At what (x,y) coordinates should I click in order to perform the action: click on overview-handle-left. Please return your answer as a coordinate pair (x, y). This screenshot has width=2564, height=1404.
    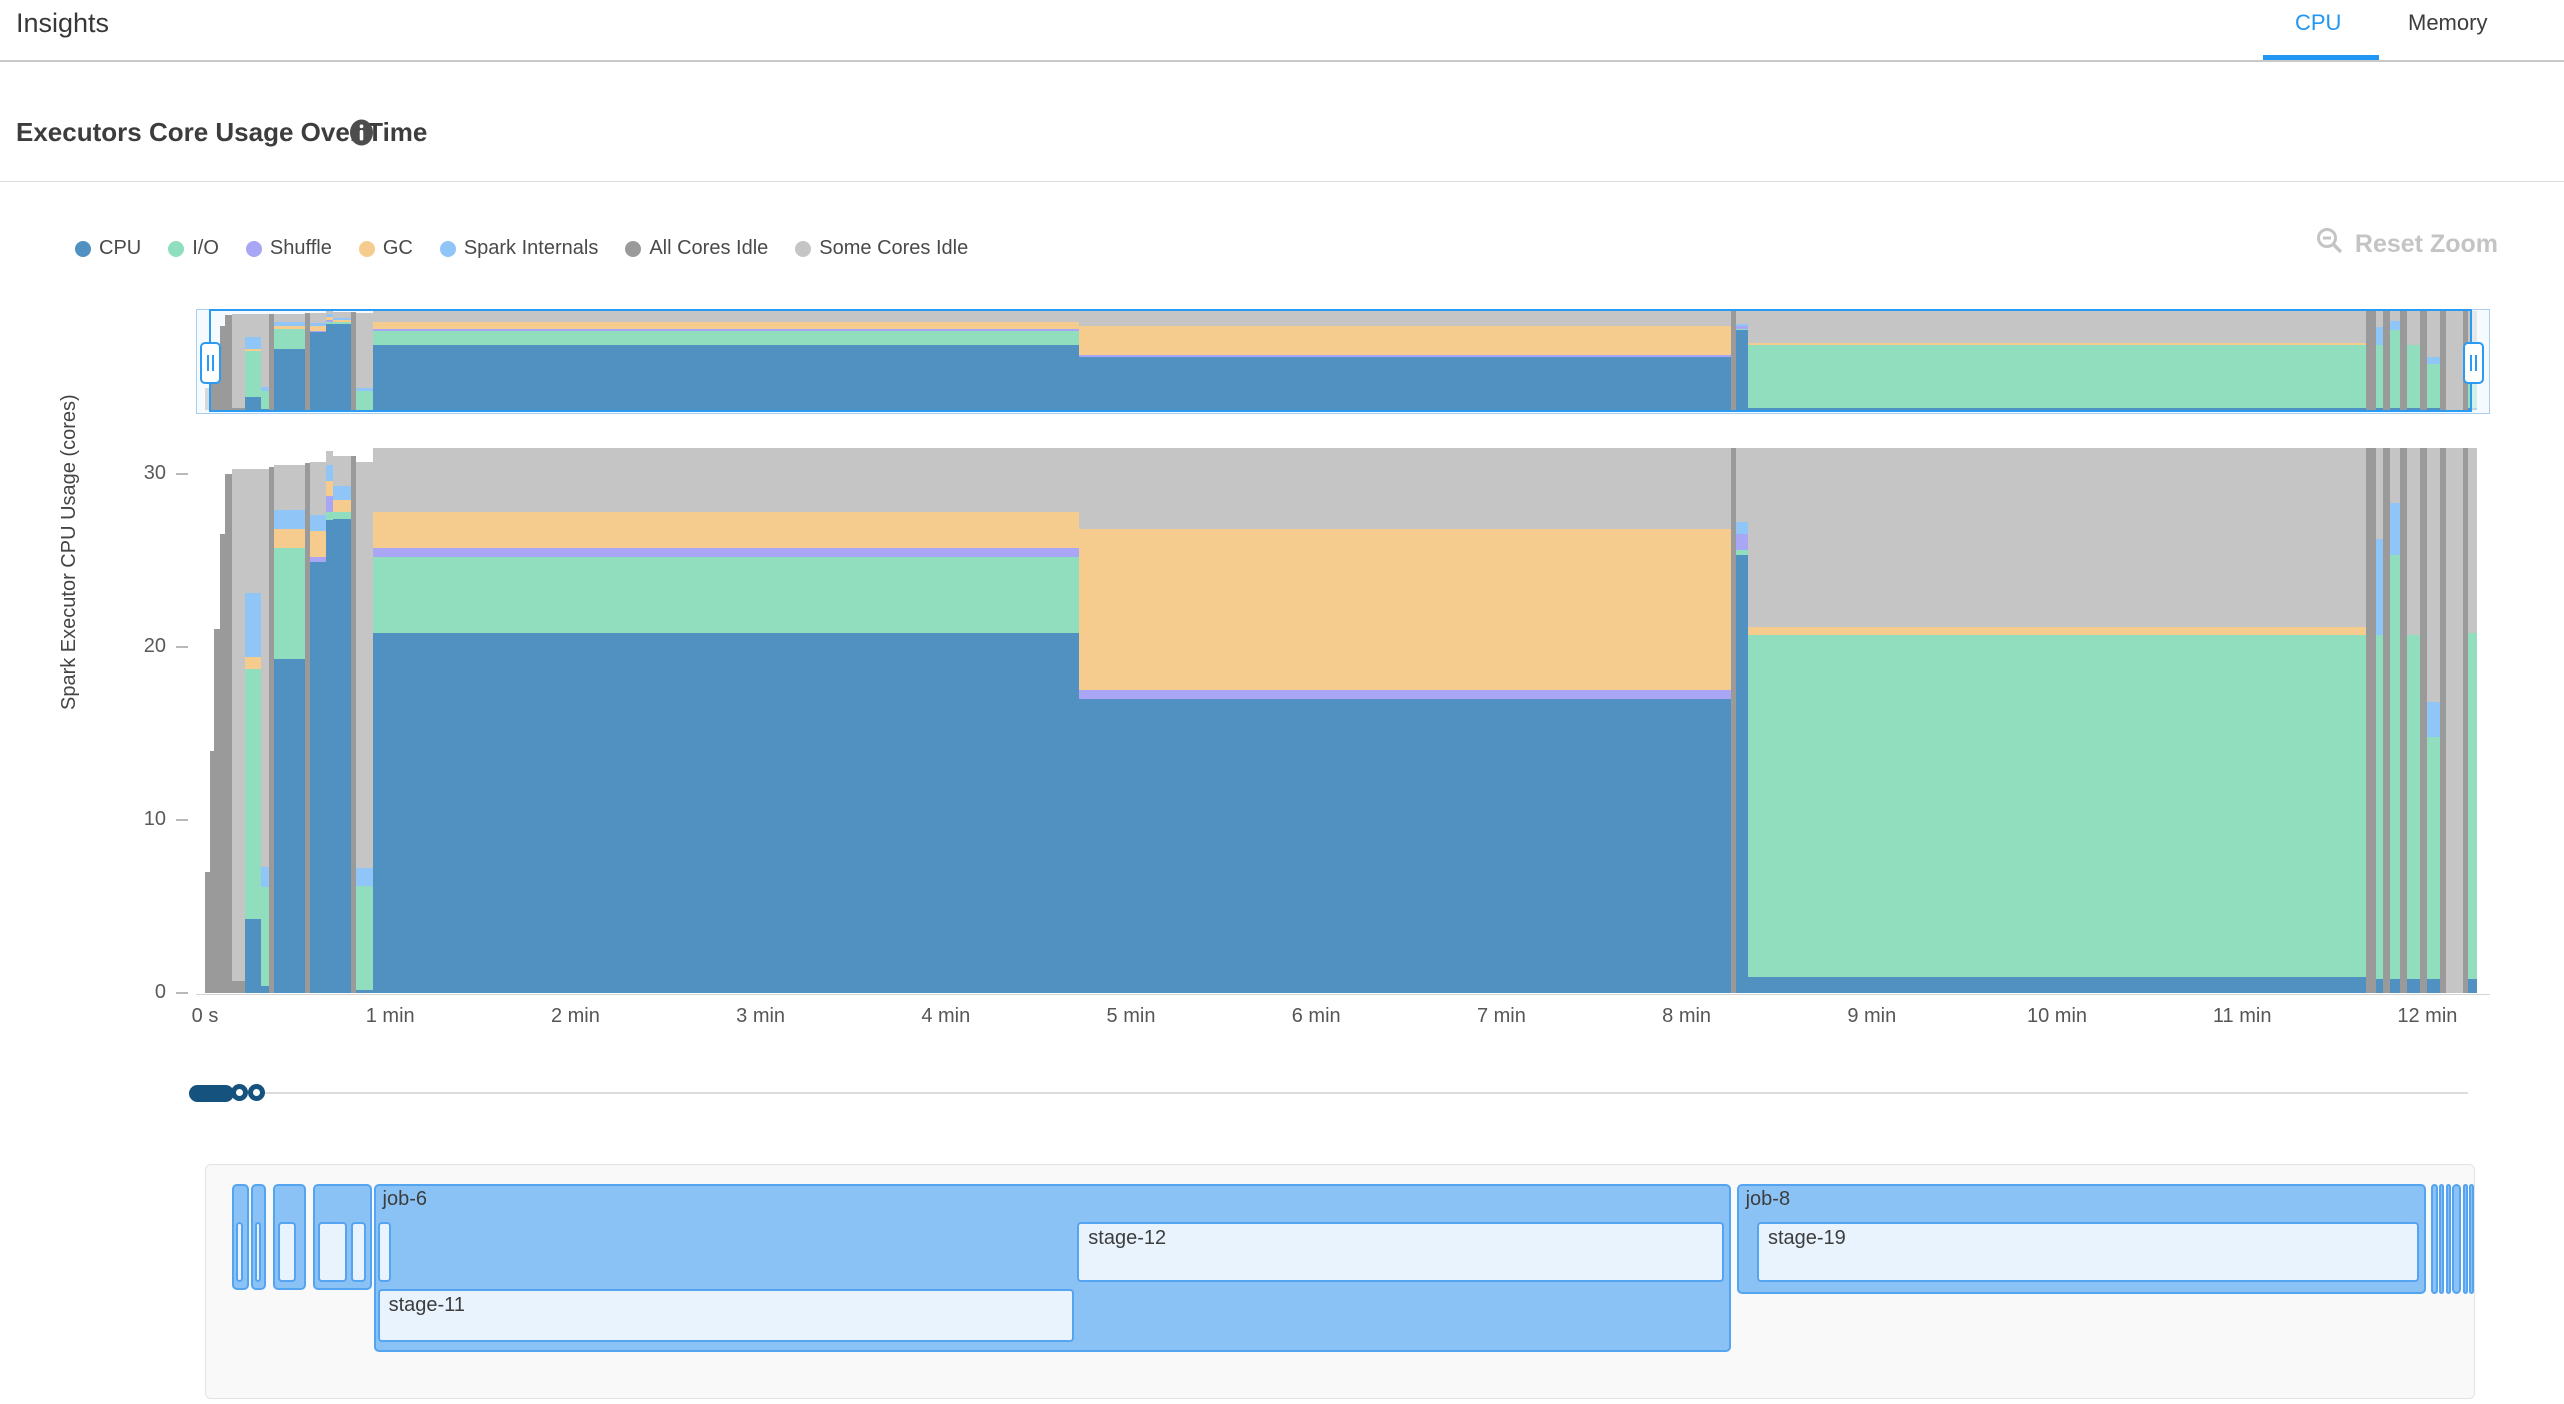
    Looking at the image, I should click on (210, 362).